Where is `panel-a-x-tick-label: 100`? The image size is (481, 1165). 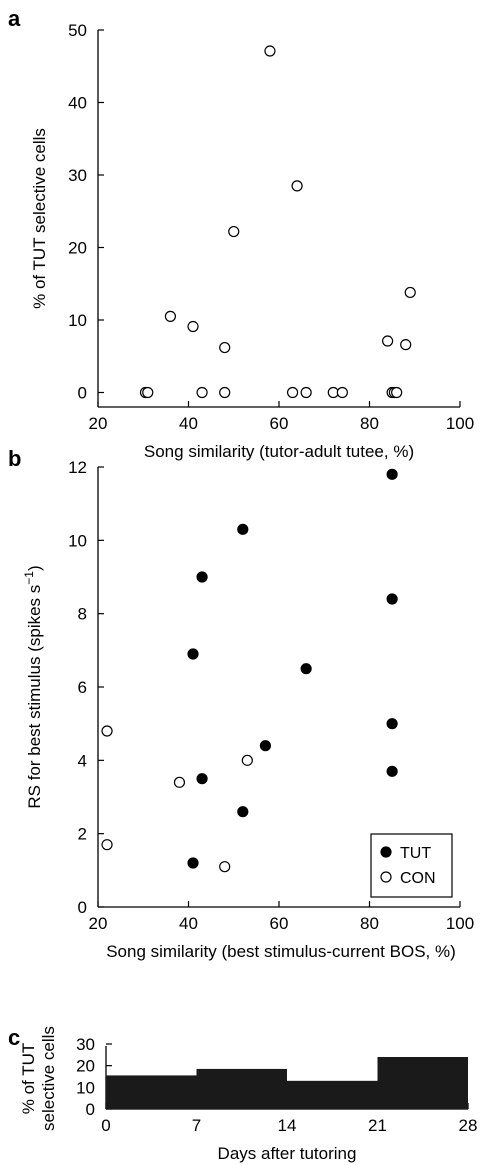 panel-a-x-tick-label: 100 is located at coordinates (460, 423).